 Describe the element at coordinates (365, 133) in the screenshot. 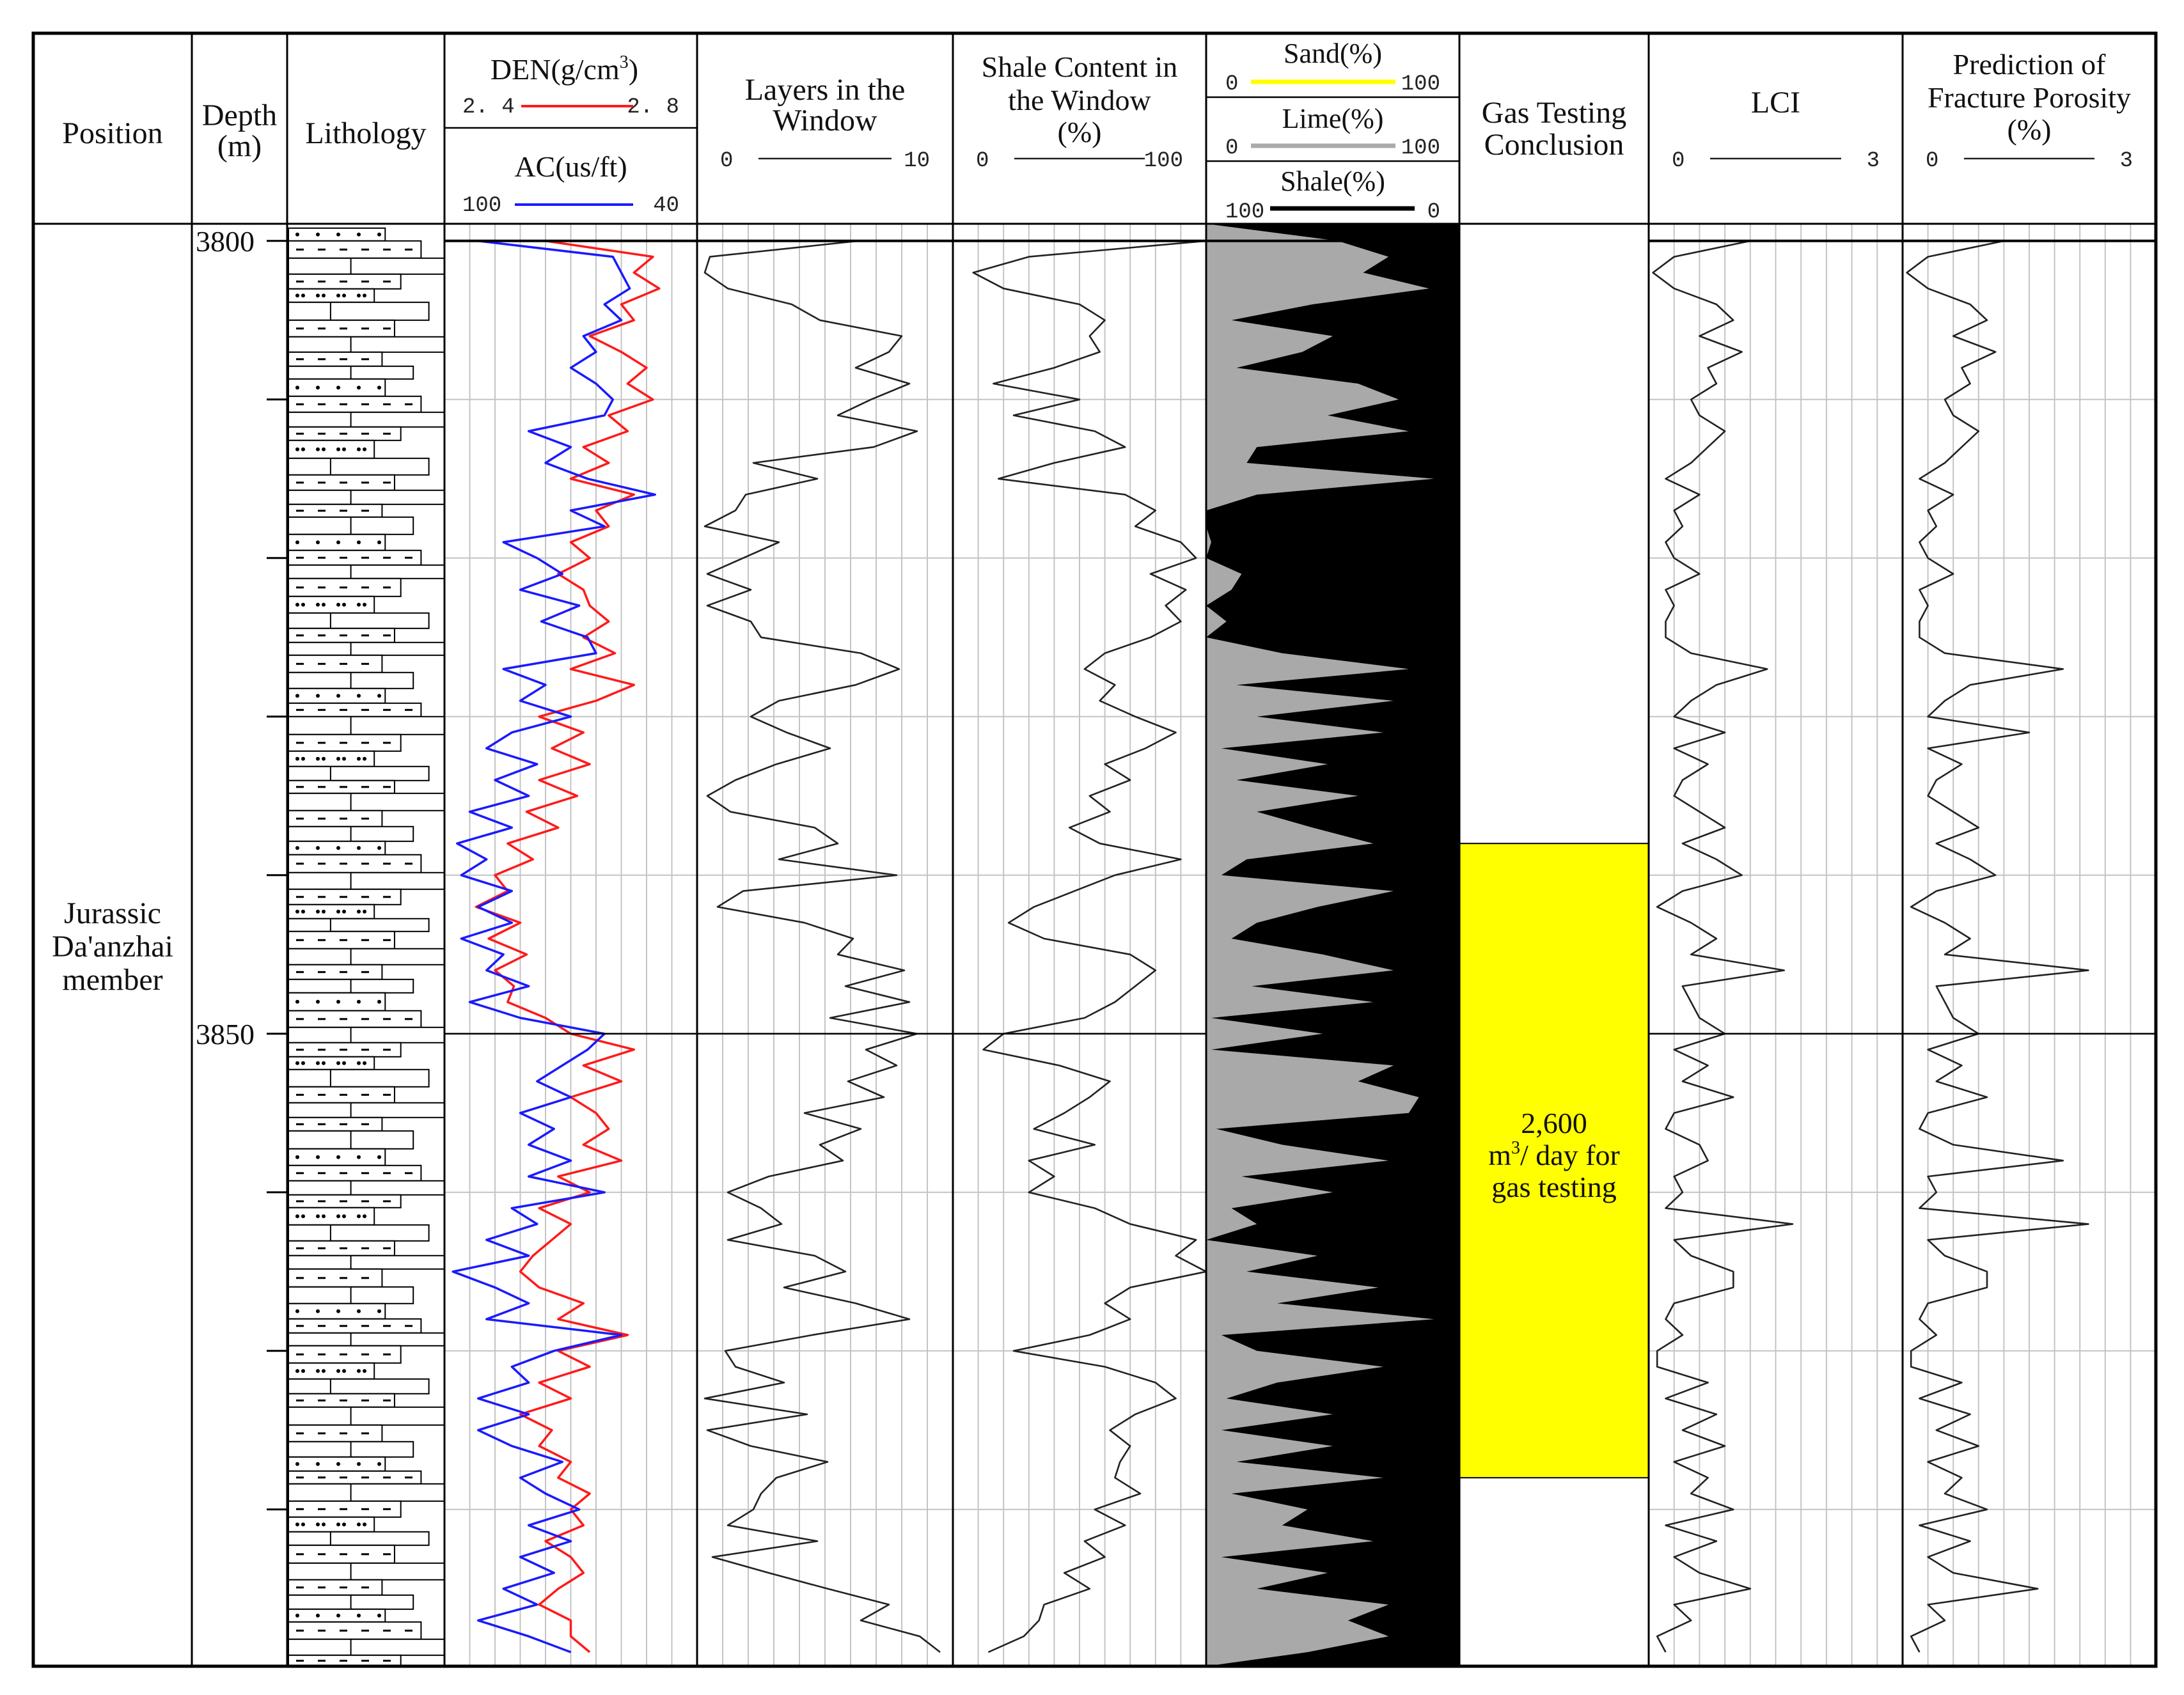

I see `lithology-header: Lithology` at that location.